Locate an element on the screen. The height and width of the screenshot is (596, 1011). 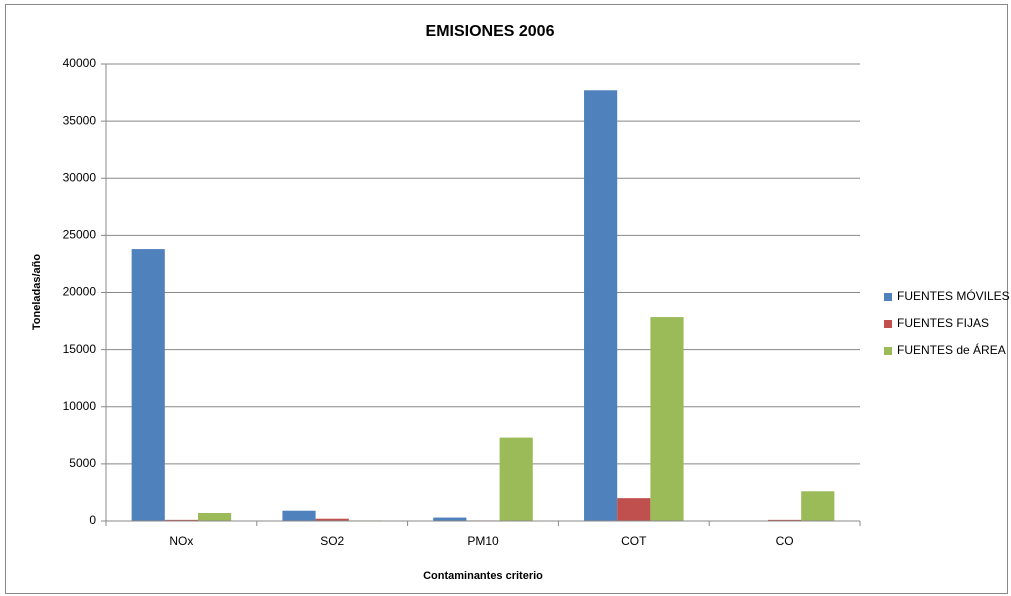
y-tick-label: 30000 is located at coordinates (80, 177).